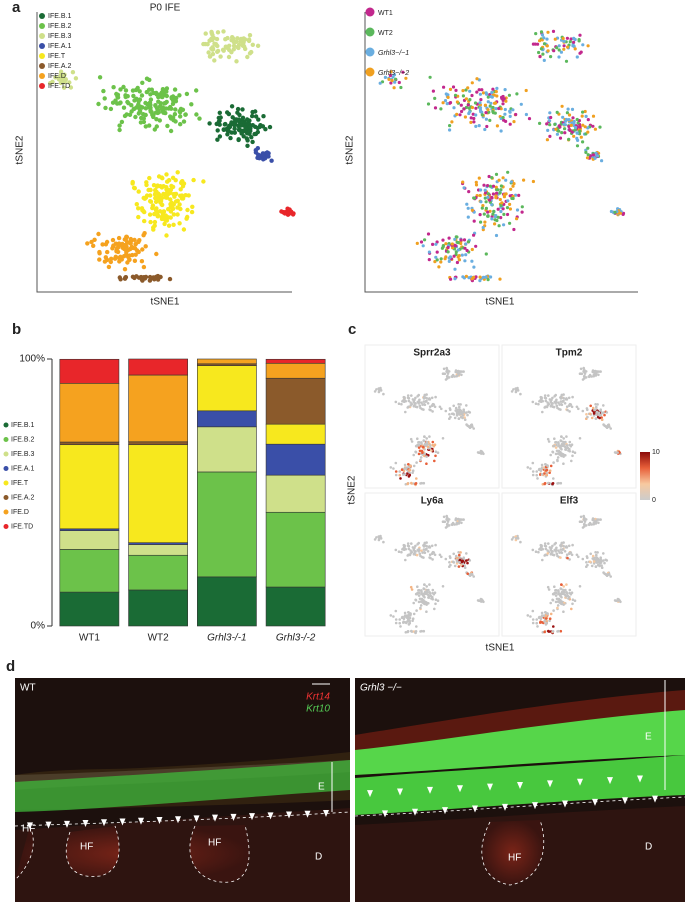 This screenshot has height=902, width=685. Describe the element at coordinates (654, 500) in the screenshot. I see `colorbar-label: 0` at that location.